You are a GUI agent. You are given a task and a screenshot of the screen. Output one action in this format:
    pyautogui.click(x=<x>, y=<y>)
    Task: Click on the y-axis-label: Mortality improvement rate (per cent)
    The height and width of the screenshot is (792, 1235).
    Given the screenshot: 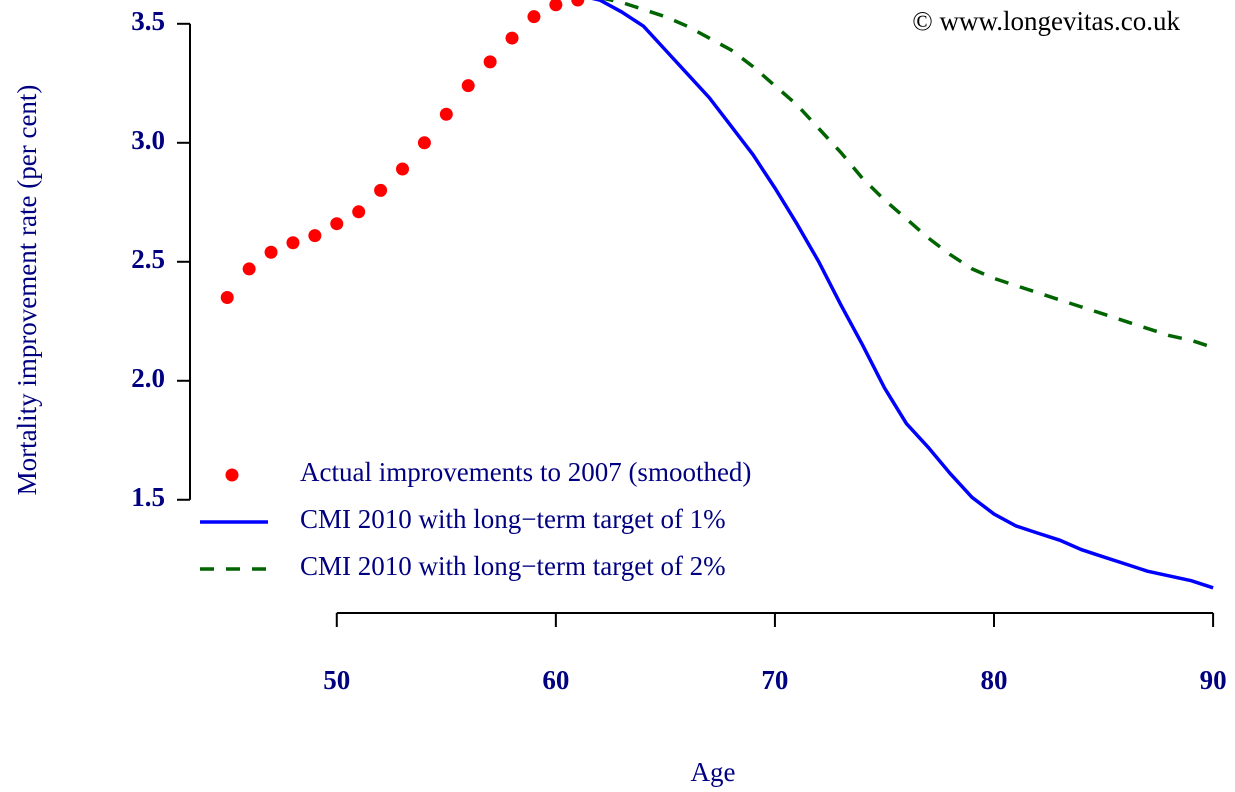 What is the action you would take?
    pyautogui.click(x=27, y=290)
    